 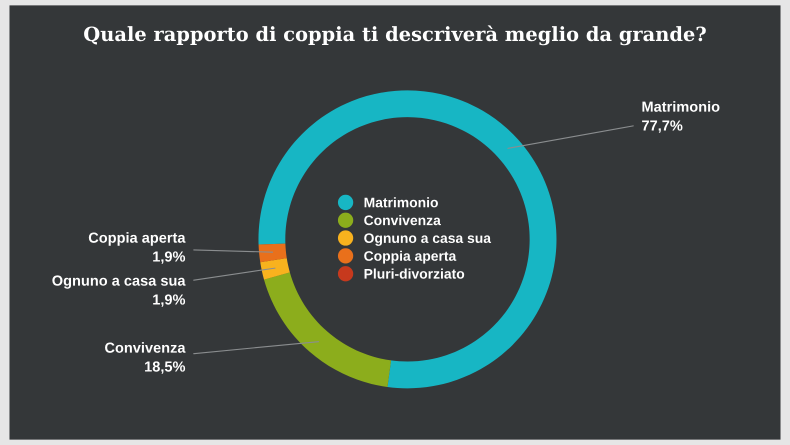 What do you see at coordinates (395, 35) in the screenshot?
I see `chart-title: Quale rapporto di coppia ti descriverà meglio da grande?` at bounding box center [395, 35].